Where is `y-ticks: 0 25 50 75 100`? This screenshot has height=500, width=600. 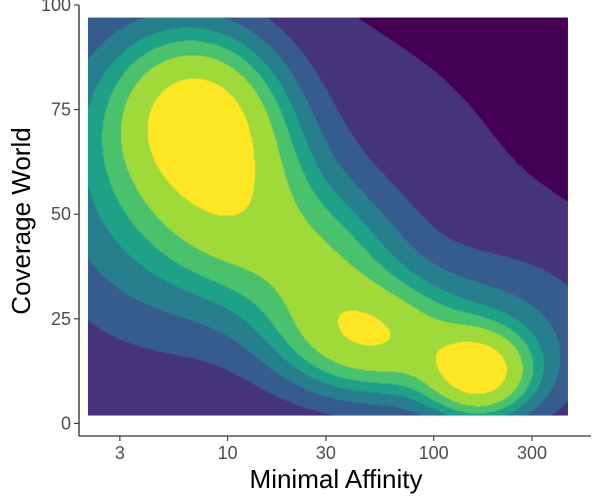
y-ticks: 0 25 50 75 100 is located at coordinates (60, 216).